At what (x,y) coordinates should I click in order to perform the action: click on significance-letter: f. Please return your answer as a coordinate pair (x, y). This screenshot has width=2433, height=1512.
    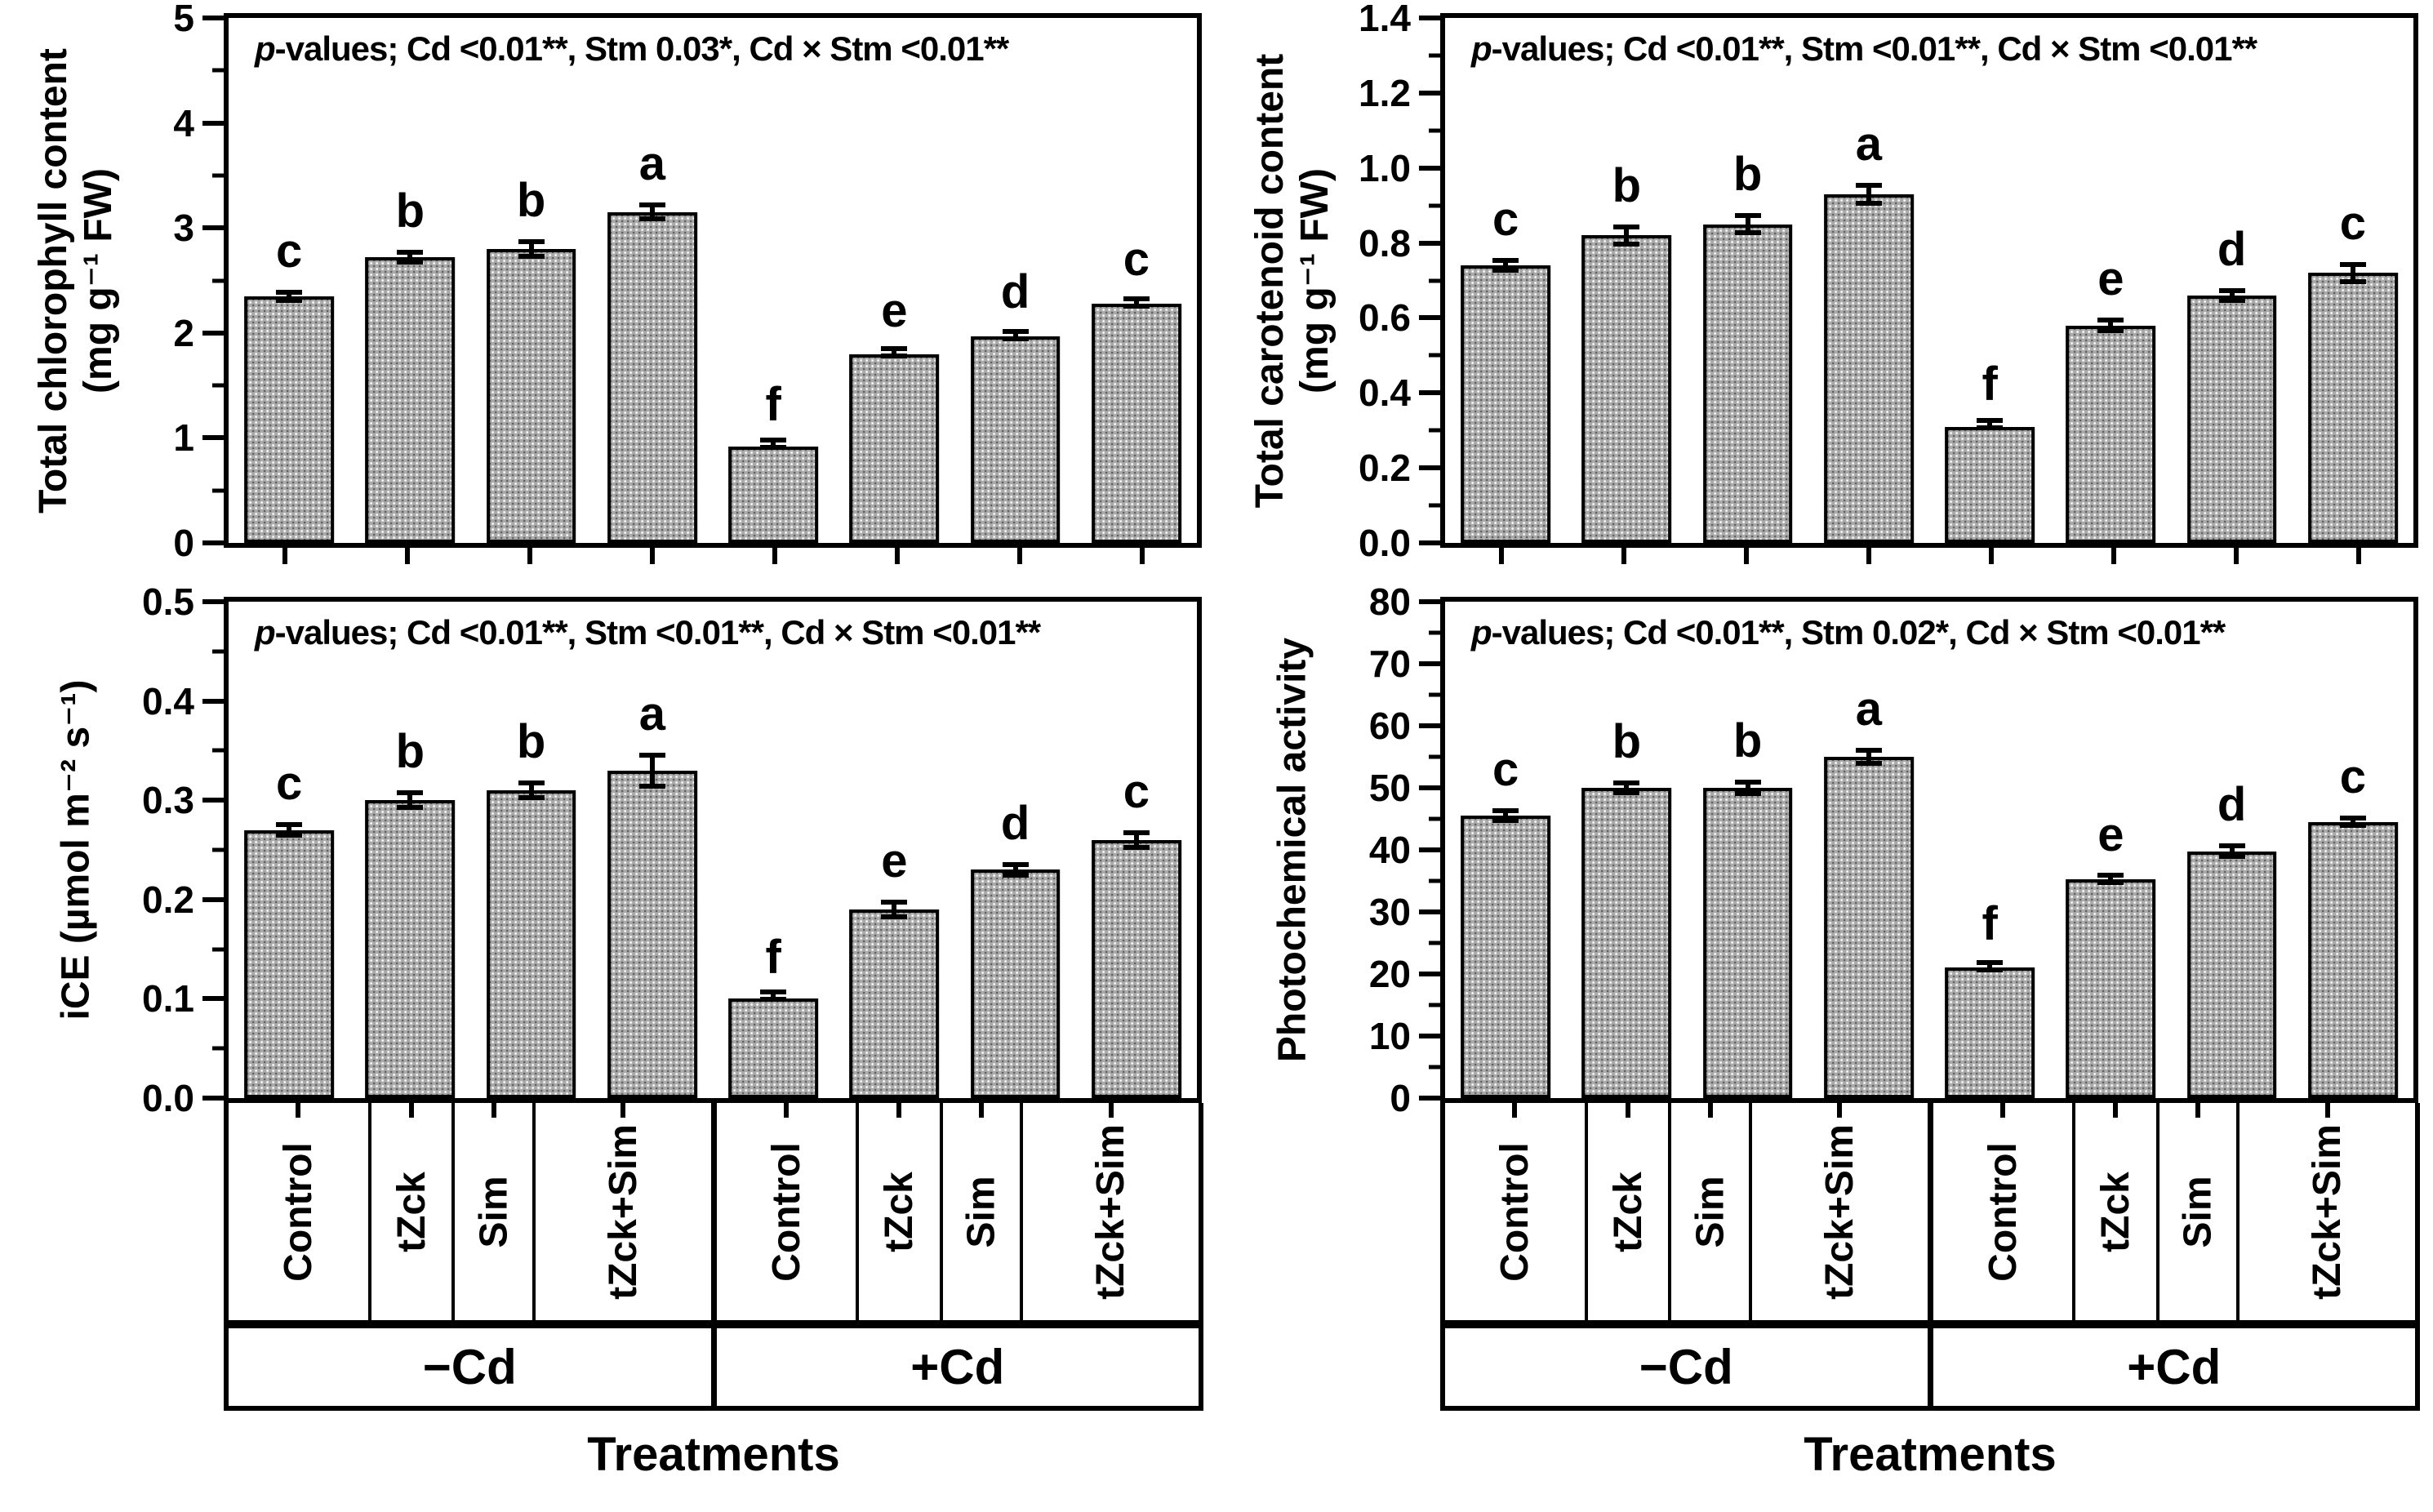
    Looking at the image, I should click on (1990, 384).